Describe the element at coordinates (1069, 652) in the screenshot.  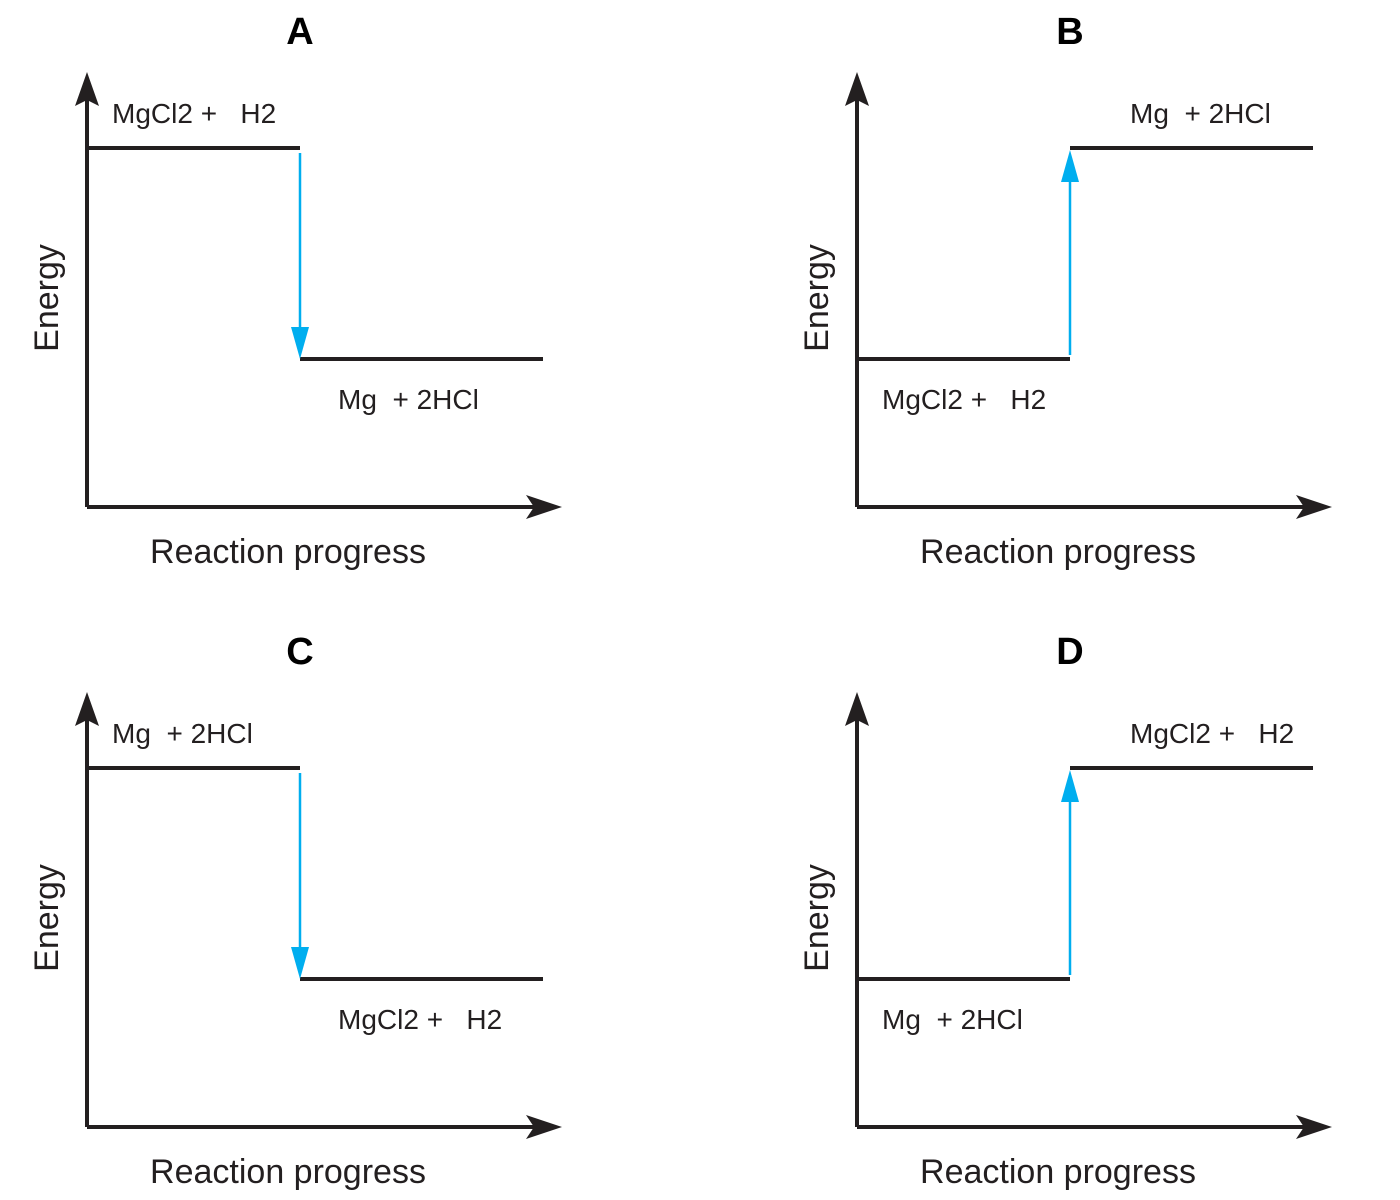
I see `panel-title: D` at that location.